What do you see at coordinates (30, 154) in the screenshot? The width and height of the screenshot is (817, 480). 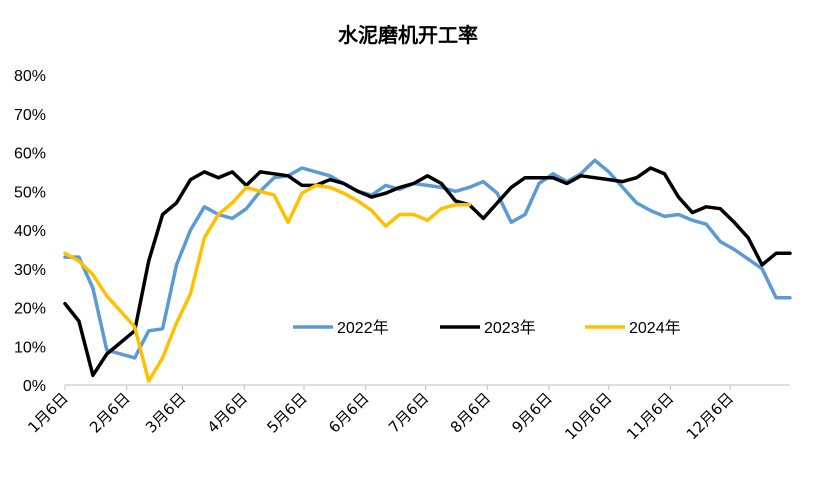 I see `y-tick-label: 60%` at bounding box center [30, 154].